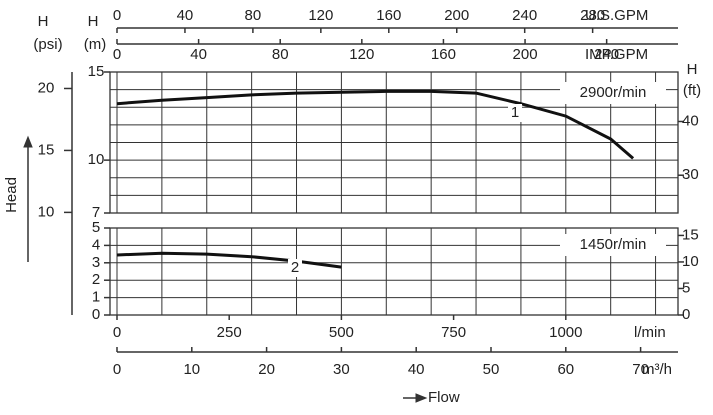 This screenshot has width=713, height=415. I want to click on x-tick-label: 10, so click(191, 369).